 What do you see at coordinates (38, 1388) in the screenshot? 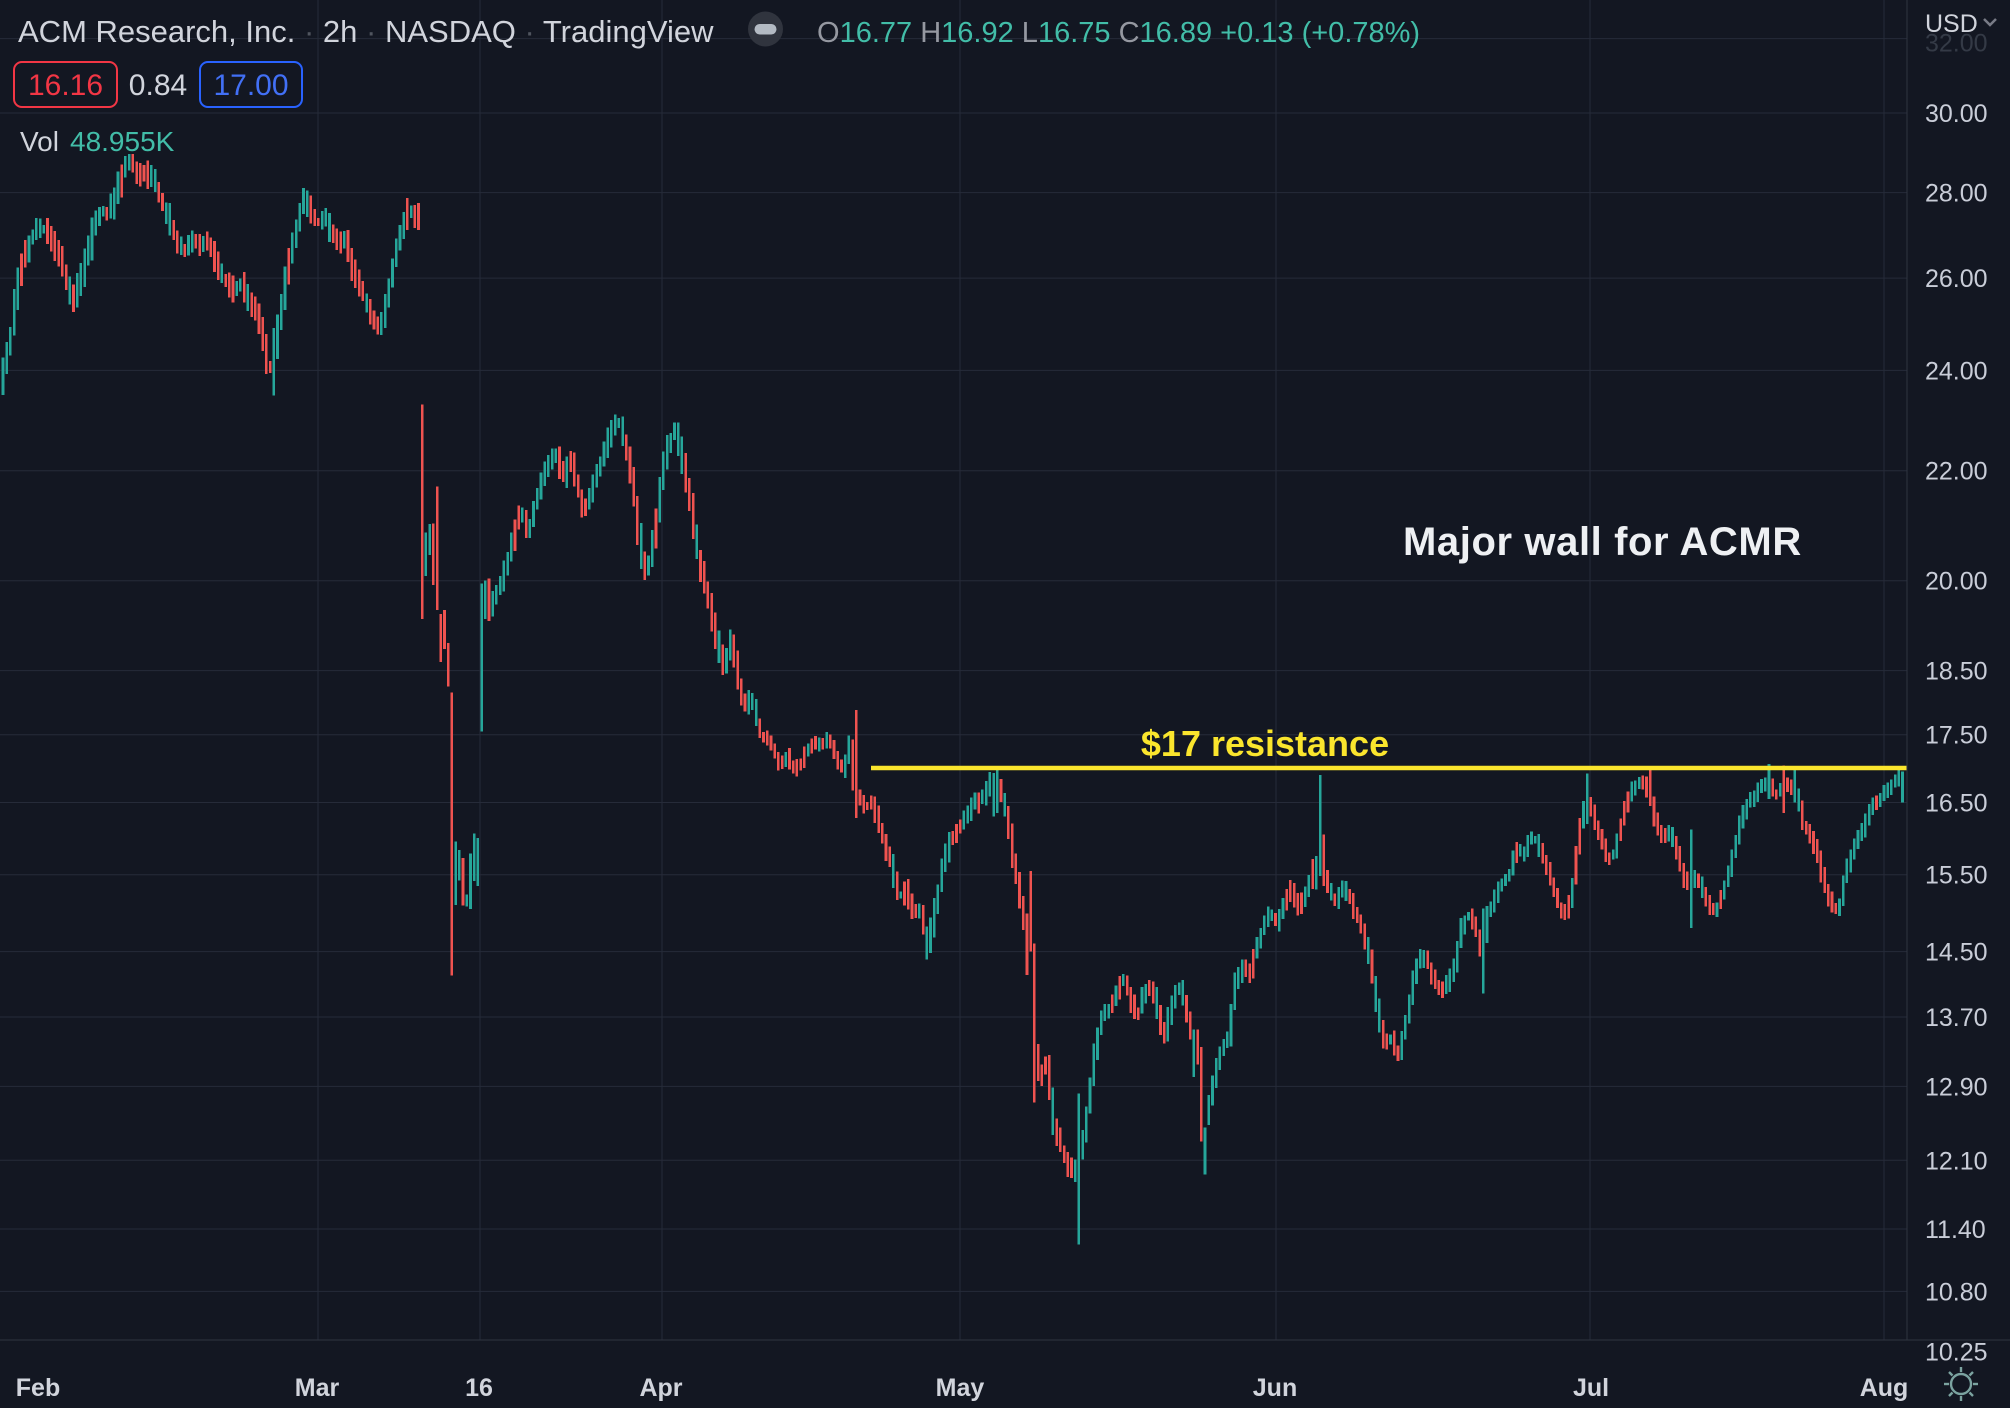
I see `svg-text: Feb` at bounding box center [38, 1388].